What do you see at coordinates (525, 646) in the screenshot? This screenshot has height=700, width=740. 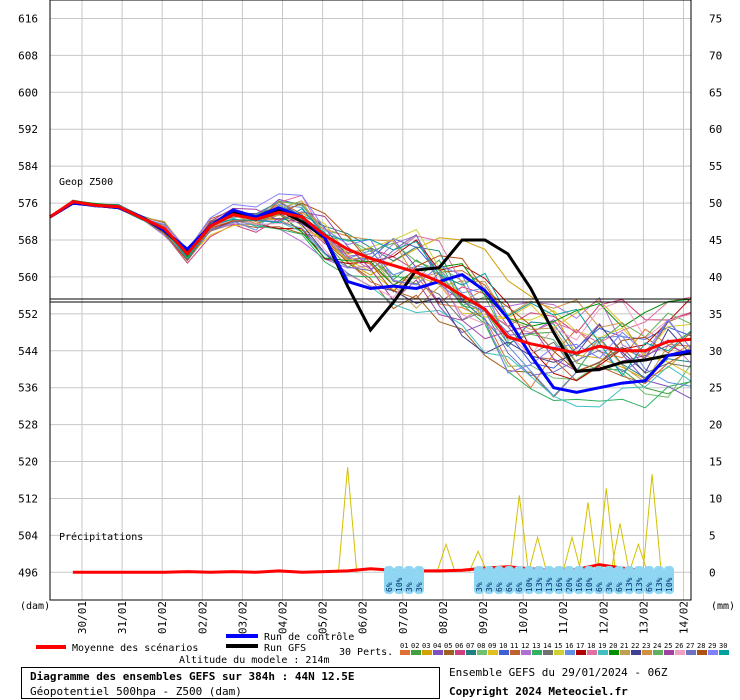 I see `member-number: 12` at bounding box center [525, 646].